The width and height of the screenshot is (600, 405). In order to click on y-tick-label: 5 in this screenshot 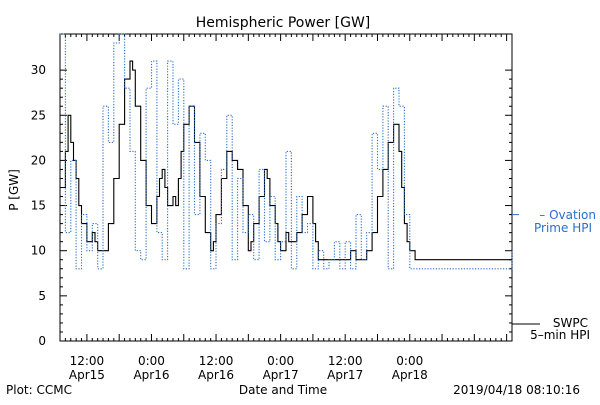, I will do `click(42, 296)`.